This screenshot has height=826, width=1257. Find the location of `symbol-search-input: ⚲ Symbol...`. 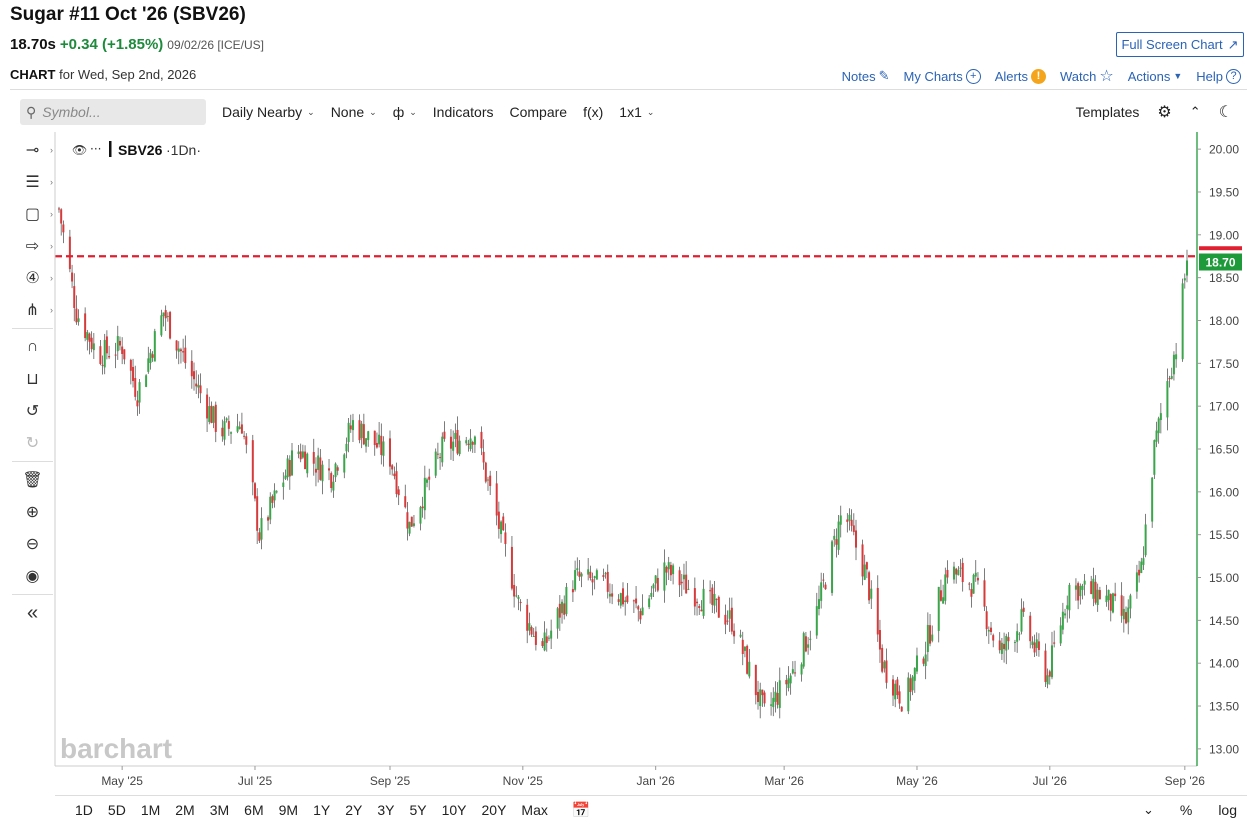

symbol-search-input: ⚲ Symbol... is located at coordinates (113, 112).